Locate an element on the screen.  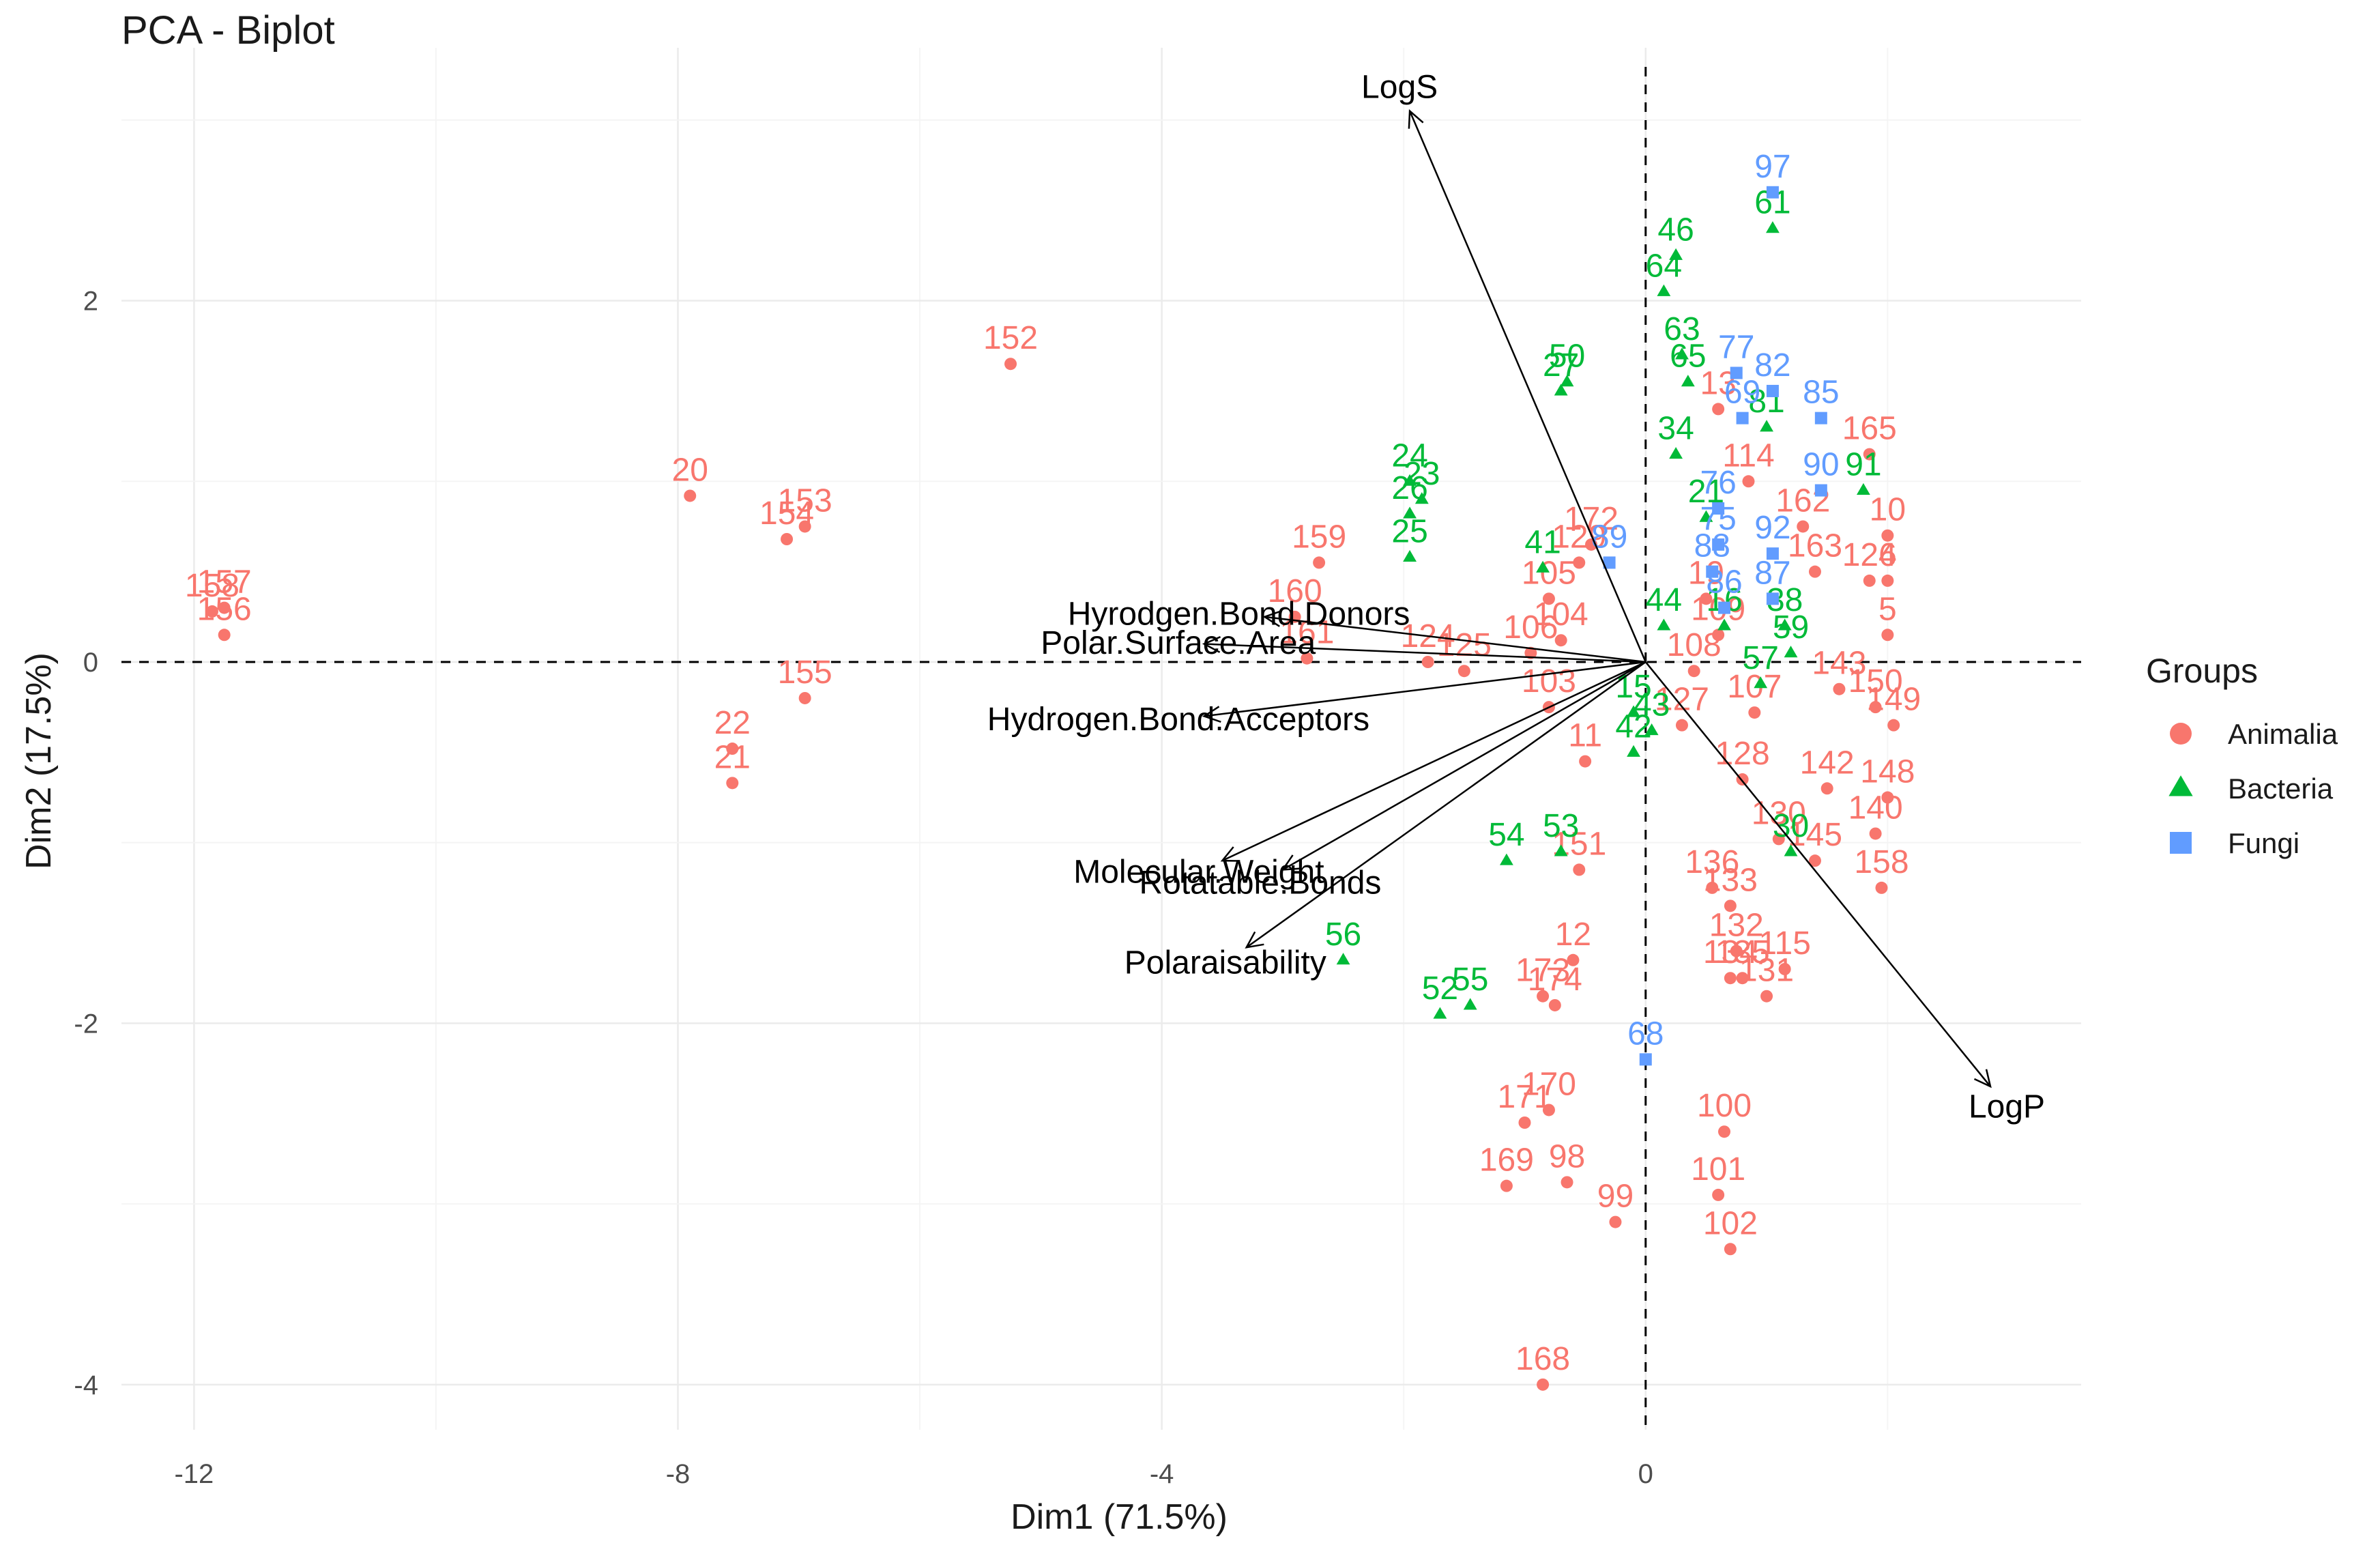
y-axis-title: Dim2 (17.5%) is located at coordinates (39, 760).